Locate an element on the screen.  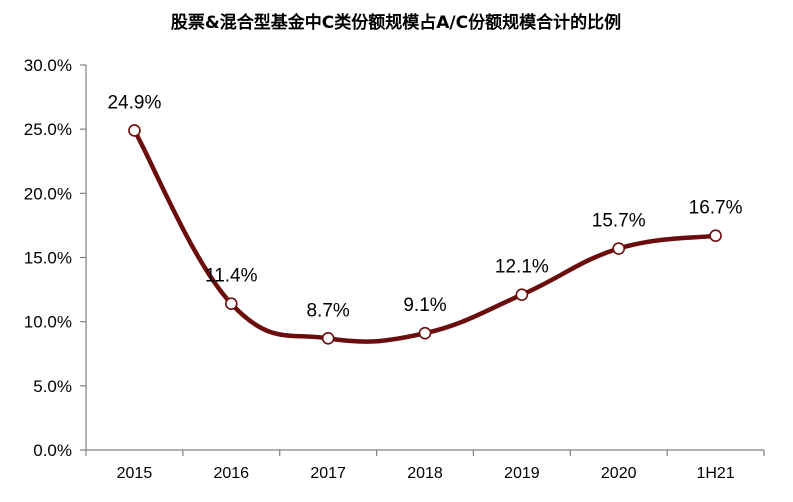
y-tick-label: 15.0% is located at coordinates (48, 258).